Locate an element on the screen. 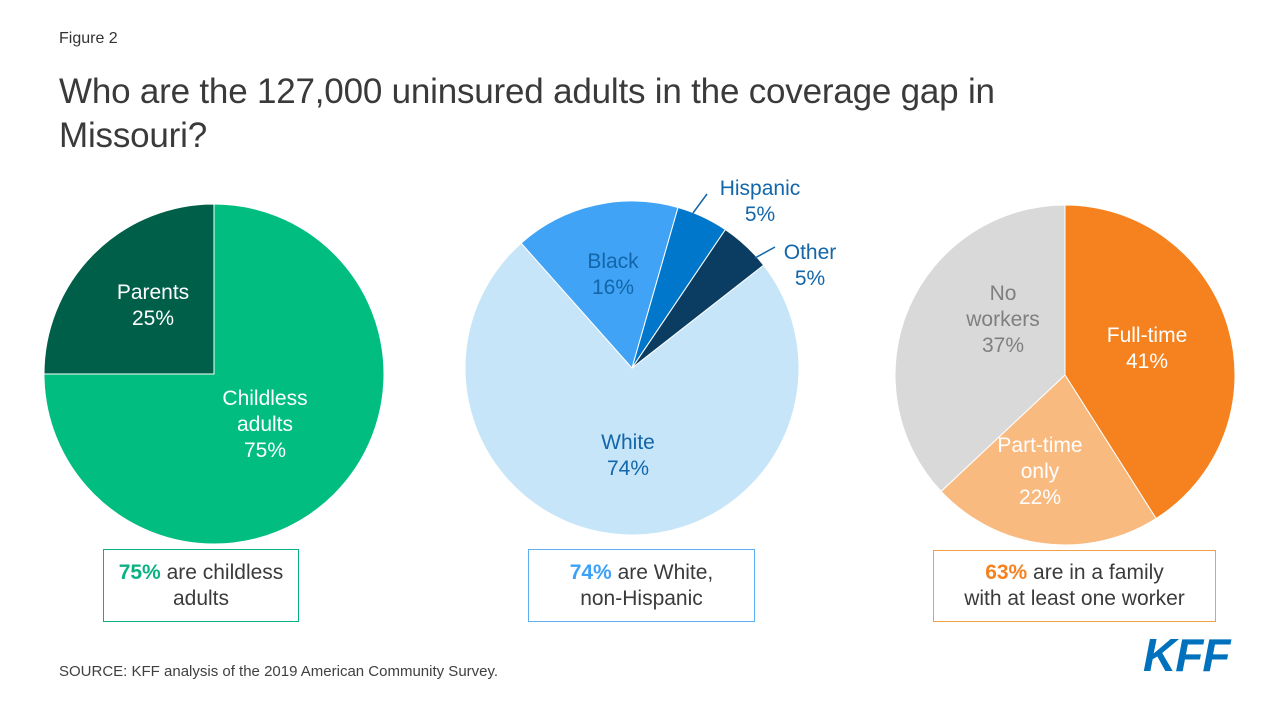  kff-logo: KFF is located at coordinates (1186, 655).